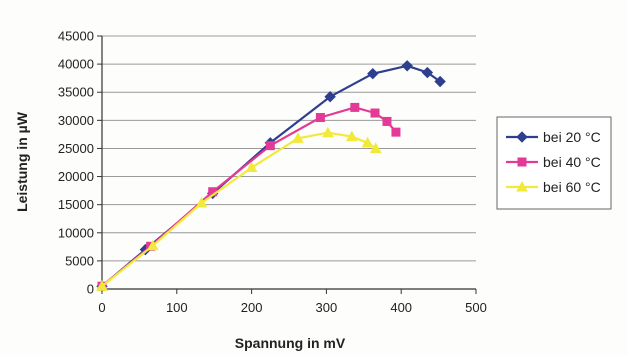 The width and height of the screenshot is (627, 357). What do you see at coordinates (76, 64) in the screenshot?
I see `y-tick-label: 40000` at bounding box center [76, 64].